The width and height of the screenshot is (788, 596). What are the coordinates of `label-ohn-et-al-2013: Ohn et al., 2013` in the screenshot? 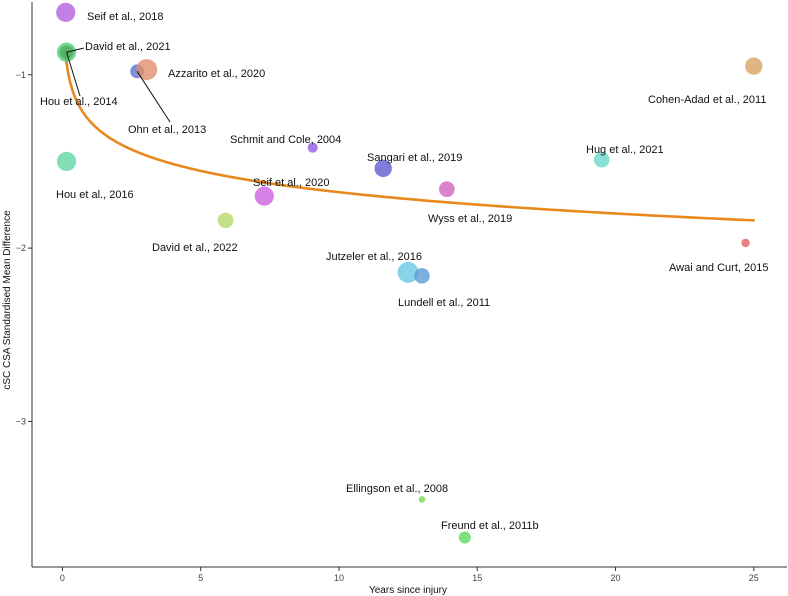 It's located at (167, 130).